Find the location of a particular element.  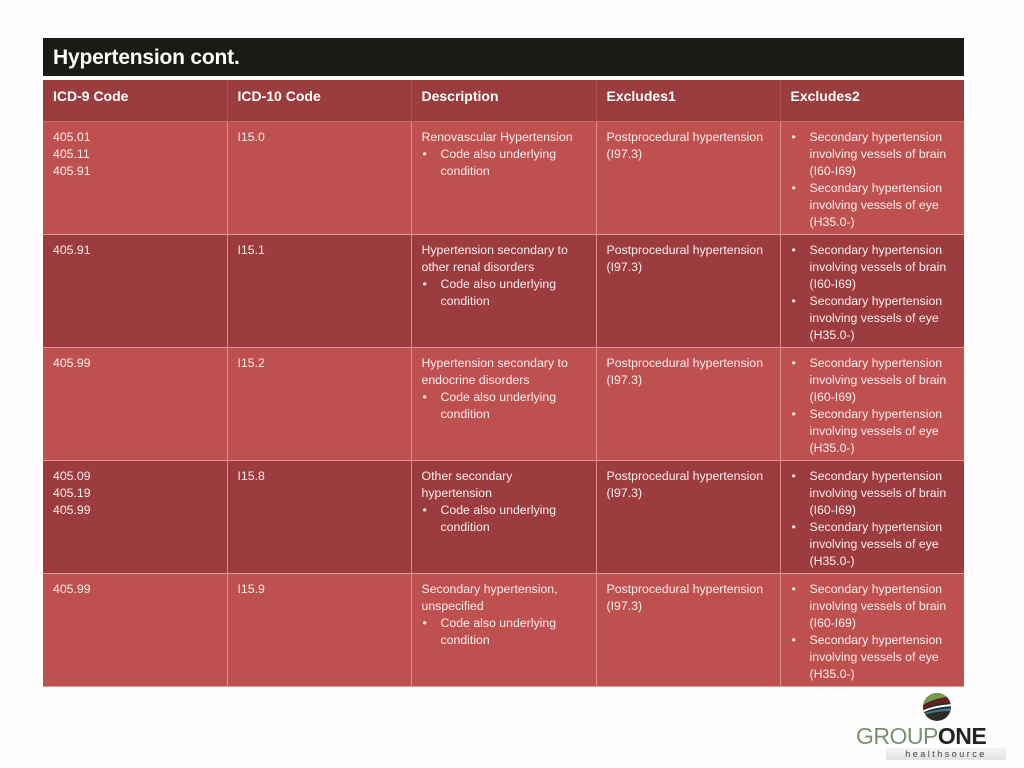

icd10-cell: I15.0 is located at coordinates (319, 178).